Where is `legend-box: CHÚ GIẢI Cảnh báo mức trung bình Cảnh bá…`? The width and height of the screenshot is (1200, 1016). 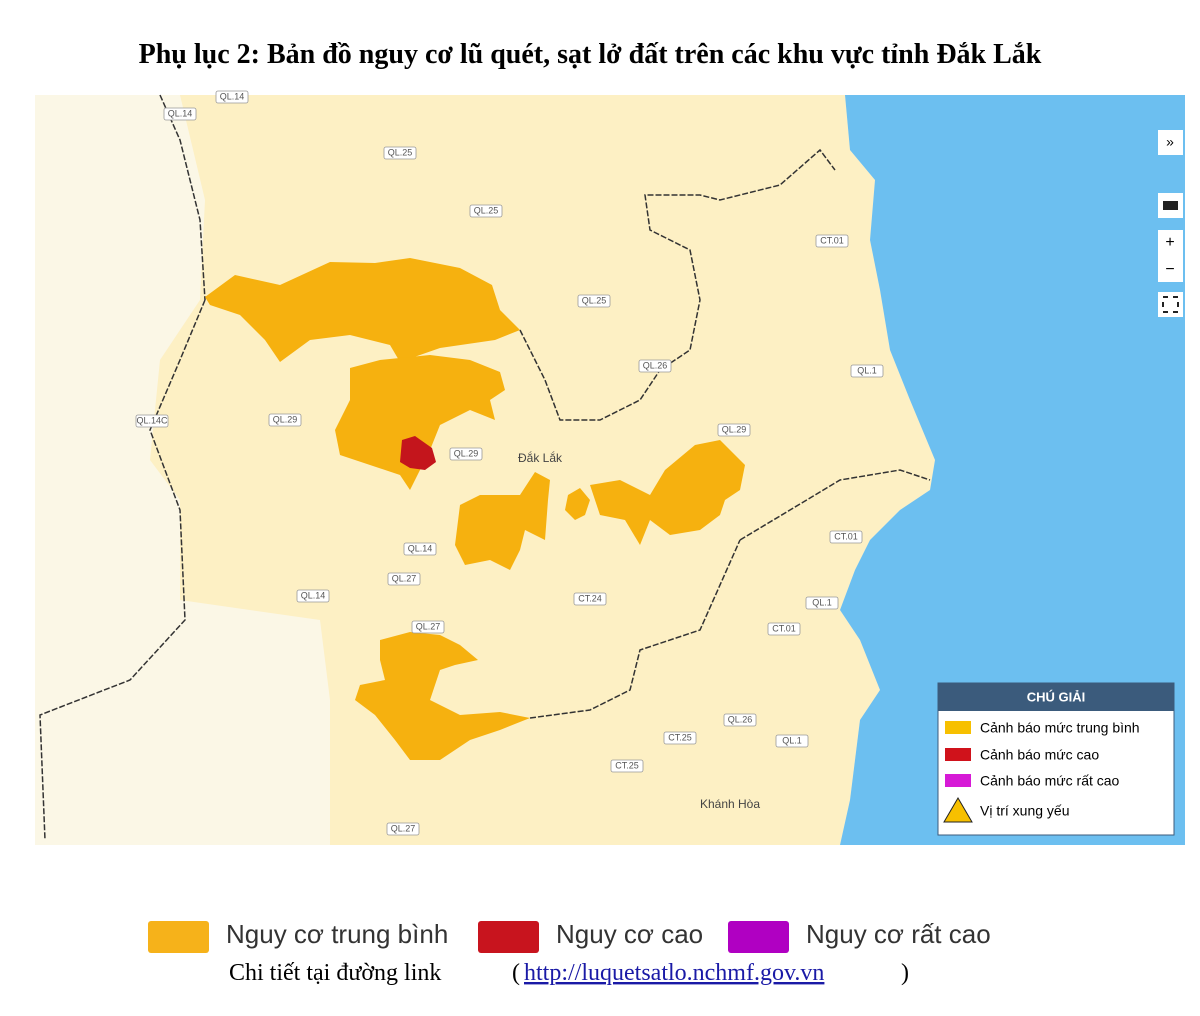
legend-box: CHÚ GIẢI Cảnh báo mức trung bình Cảnh bá… is located at coordinates (1056, 759).